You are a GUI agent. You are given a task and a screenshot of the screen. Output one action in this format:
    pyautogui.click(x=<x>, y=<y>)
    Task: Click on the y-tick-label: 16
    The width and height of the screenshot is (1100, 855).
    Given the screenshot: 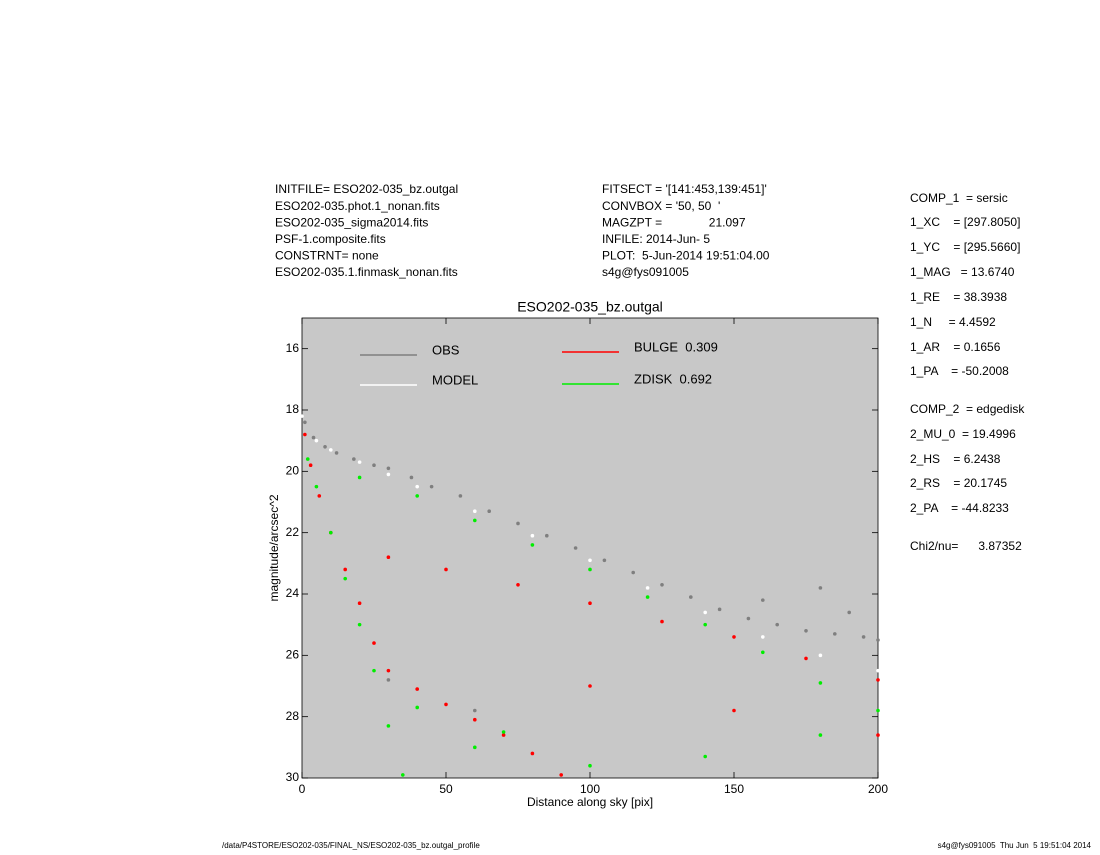 What is the action you would take?
    pyautogui.click(x=293, y=348)
    